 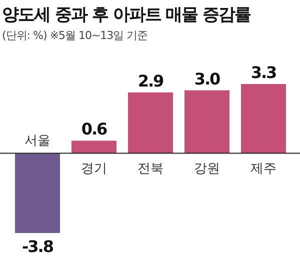 What do you see at coordinates (127, 15) in the screenshot?
I see `chart-title: 양도세 중과 후 아파트 매물 증감률` at bounding box center [127, 15].